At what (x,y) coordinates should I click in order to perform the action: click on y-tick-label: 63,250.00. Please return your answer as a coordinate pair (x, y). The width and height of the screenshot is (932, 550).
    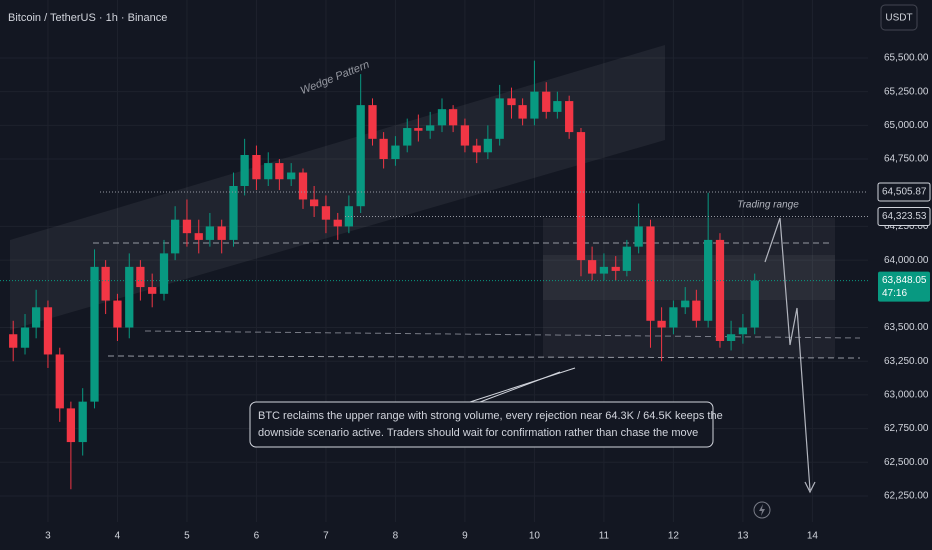
    Looking at the image, I should click on (906, 361).